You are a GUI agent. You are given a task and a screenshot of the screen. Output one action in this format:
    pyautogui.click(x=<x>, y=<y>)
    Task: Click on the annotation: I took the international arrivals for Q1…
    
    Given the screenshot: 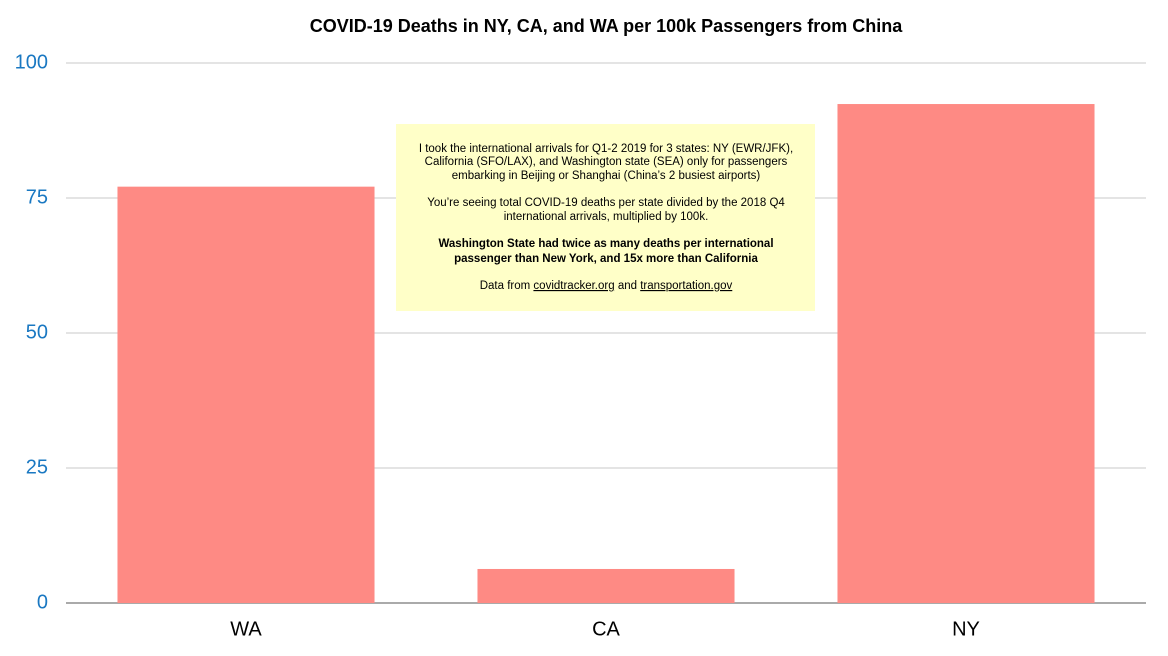 What is the action you would take?
    pyautogui.click(x=605, y=217)
    